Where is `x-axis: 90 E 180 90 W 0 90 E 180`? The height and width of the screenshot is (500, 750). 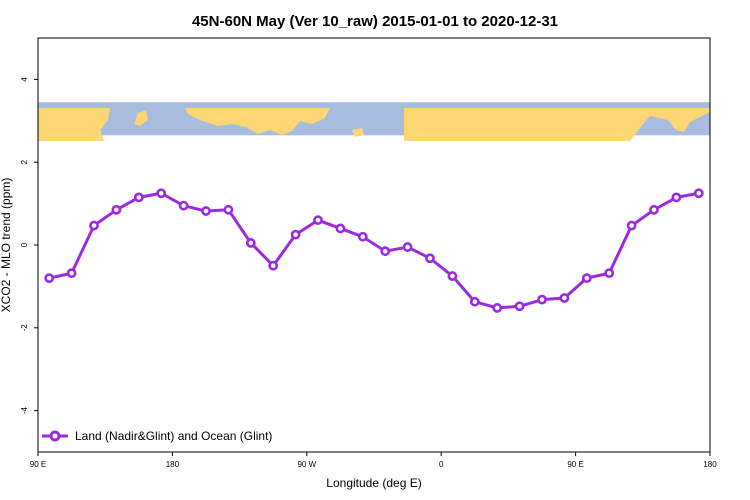
x-axis: 90 E 180 90 W 0 90 E 180 is located at coordinates (373, 460).